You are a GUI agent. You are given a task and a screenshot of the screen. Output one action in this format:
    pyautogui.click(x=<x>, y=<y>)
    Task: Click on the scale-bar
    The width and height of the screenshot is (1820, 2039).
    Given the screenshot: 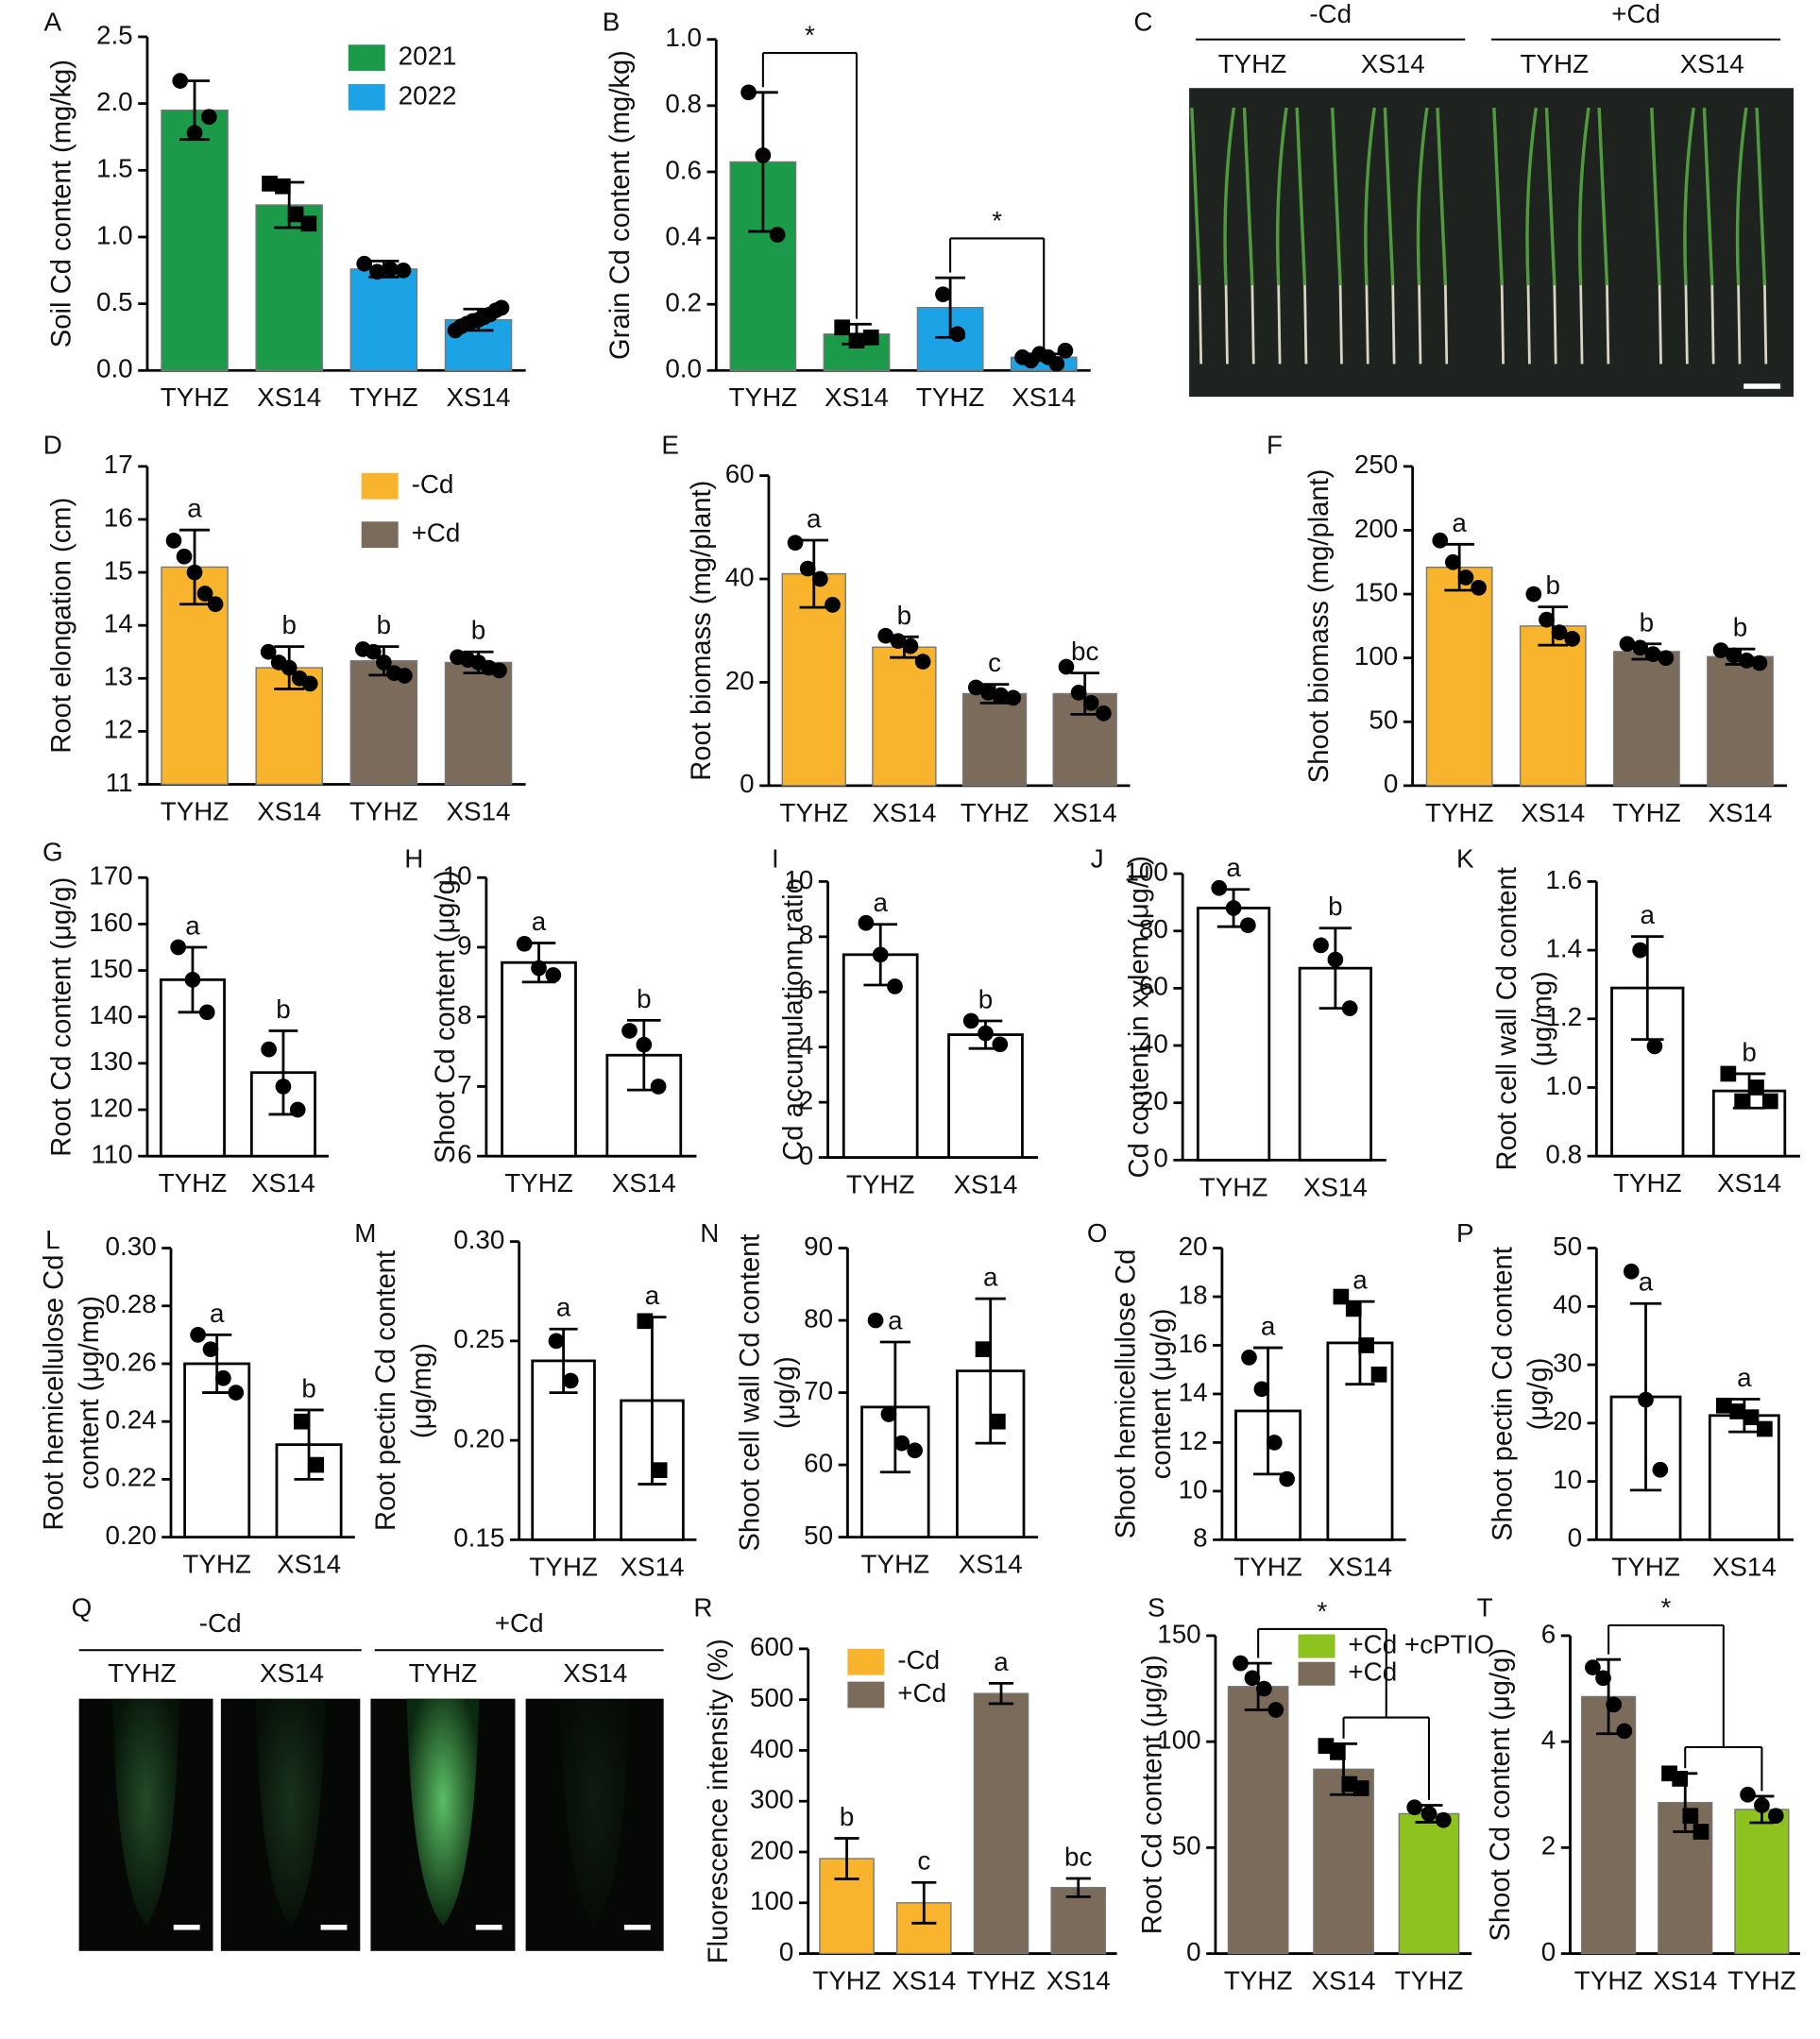 What is the action you would take?
    pyautogui.click(x=1762, y=386)
    